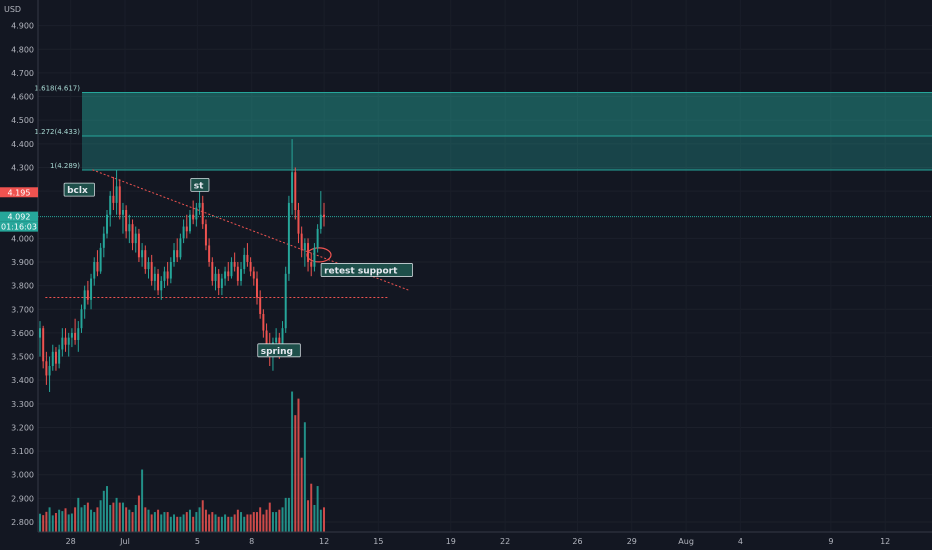 The height and width of the screenshot is (550, 932). I want to click on annotations: bclx st spring retest support, so click(238, 267).